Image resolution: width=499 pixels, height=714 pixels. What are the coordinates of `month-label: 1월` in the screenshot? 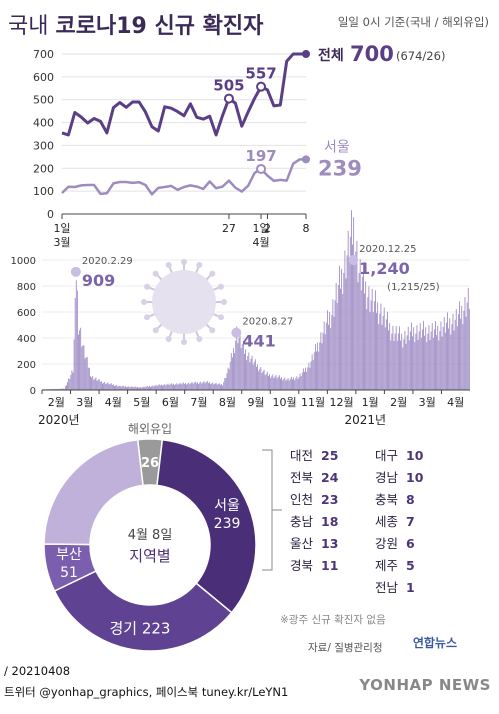 It's located at (370, 402).